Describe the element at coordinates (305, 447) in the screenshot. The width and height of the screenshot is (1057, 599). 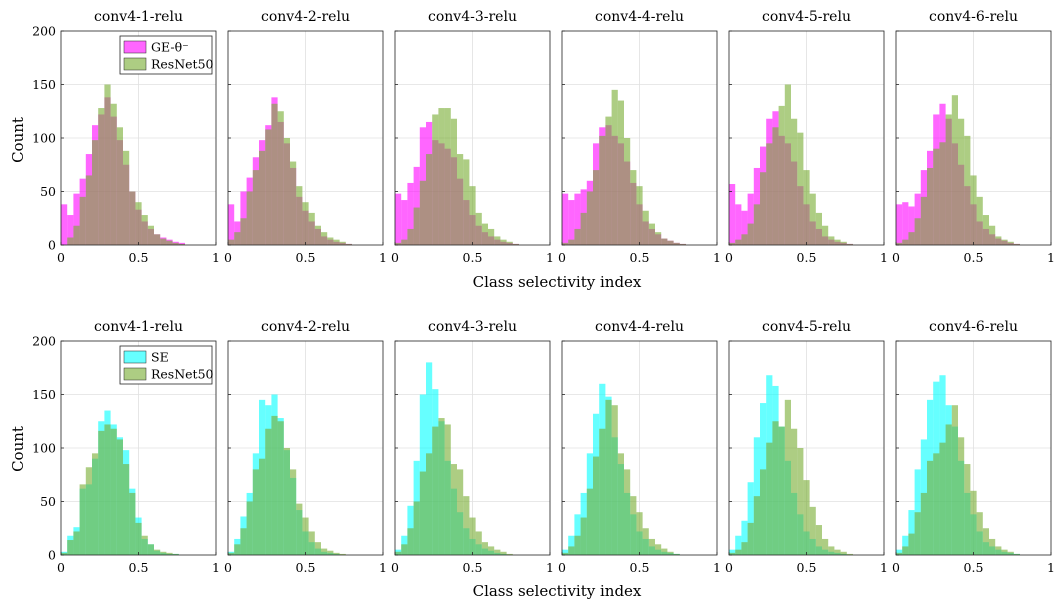
I see `histogram-panel: 0 0.5 1 conv4-2-relu` at that location.